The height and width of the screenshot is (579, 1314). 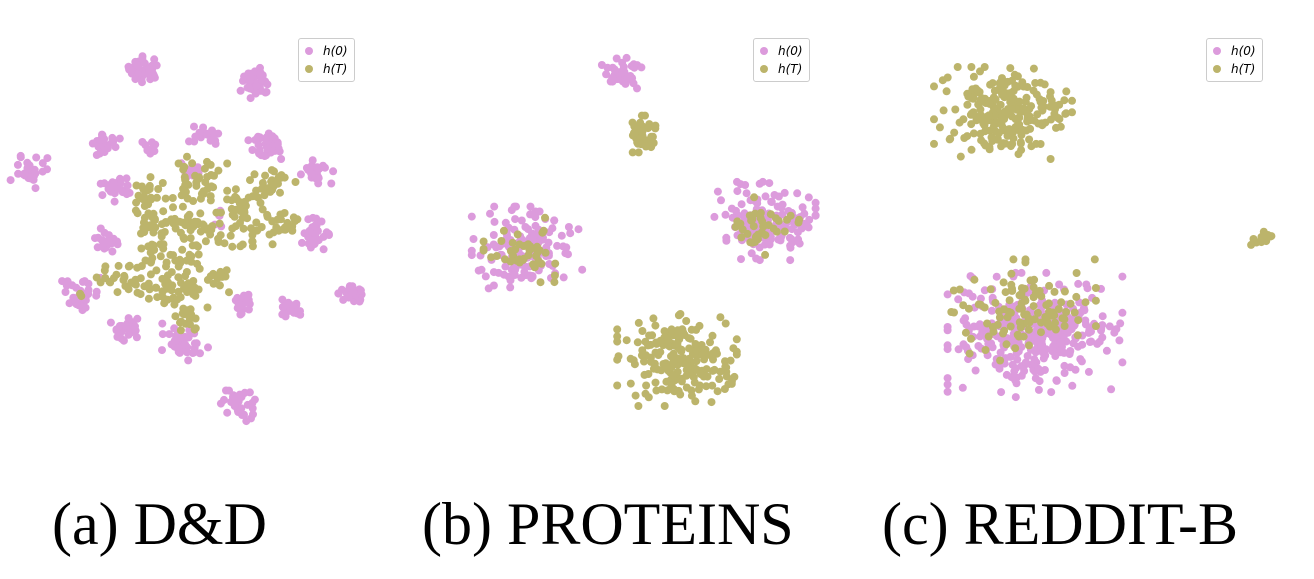 I want to click on legend-label-hT: h(T), so click(x=335, y=69).